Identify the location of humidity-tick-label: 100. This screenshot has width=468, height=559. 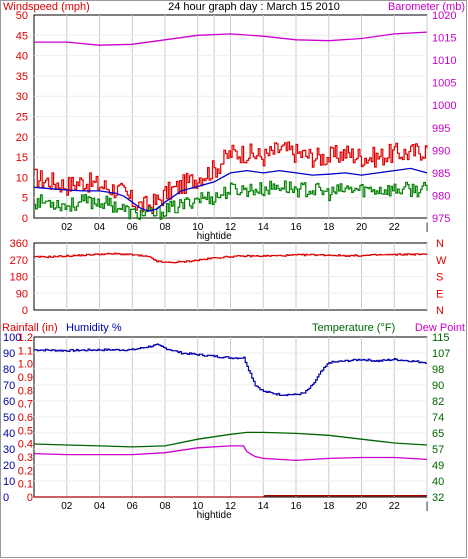
(12, 338).